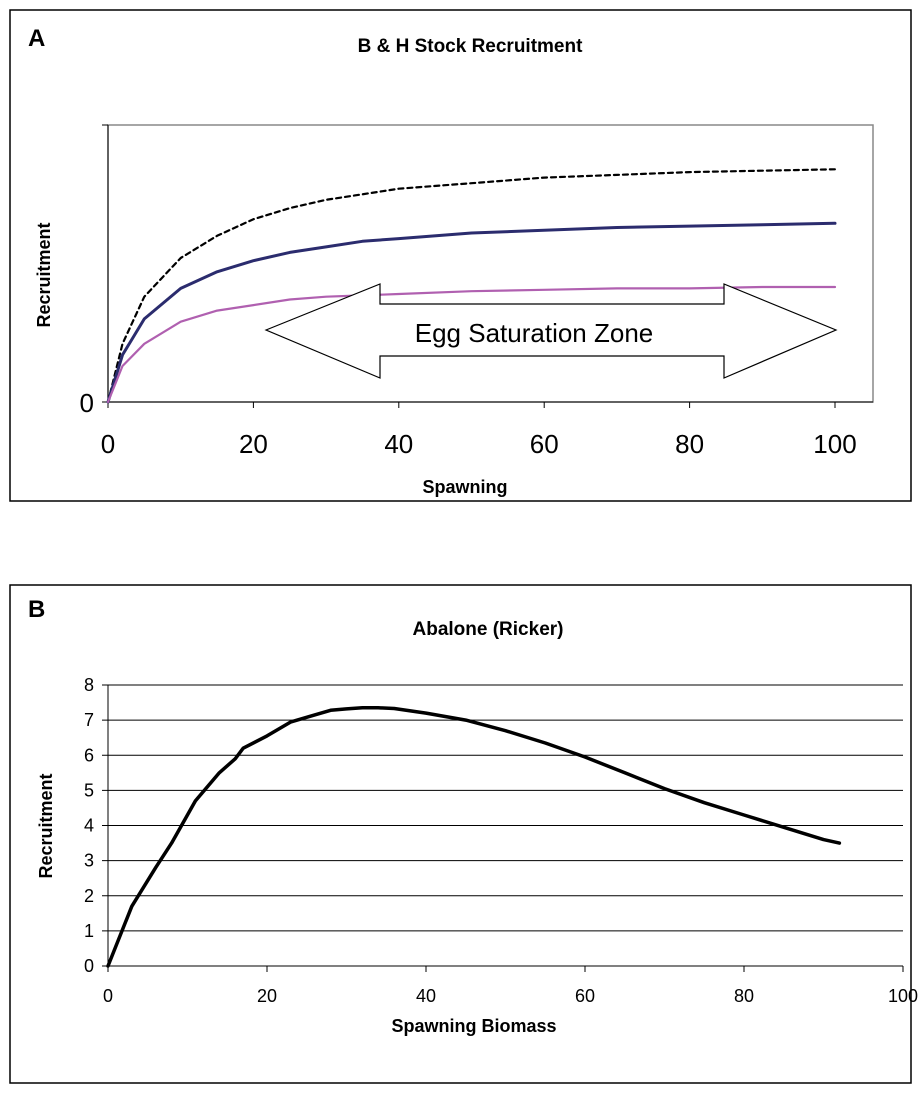  What do you see at coordinates (89, 966) in the screenshot?
I see `panel-b-y-tick-label: 0` at bounding box center [89, 966].